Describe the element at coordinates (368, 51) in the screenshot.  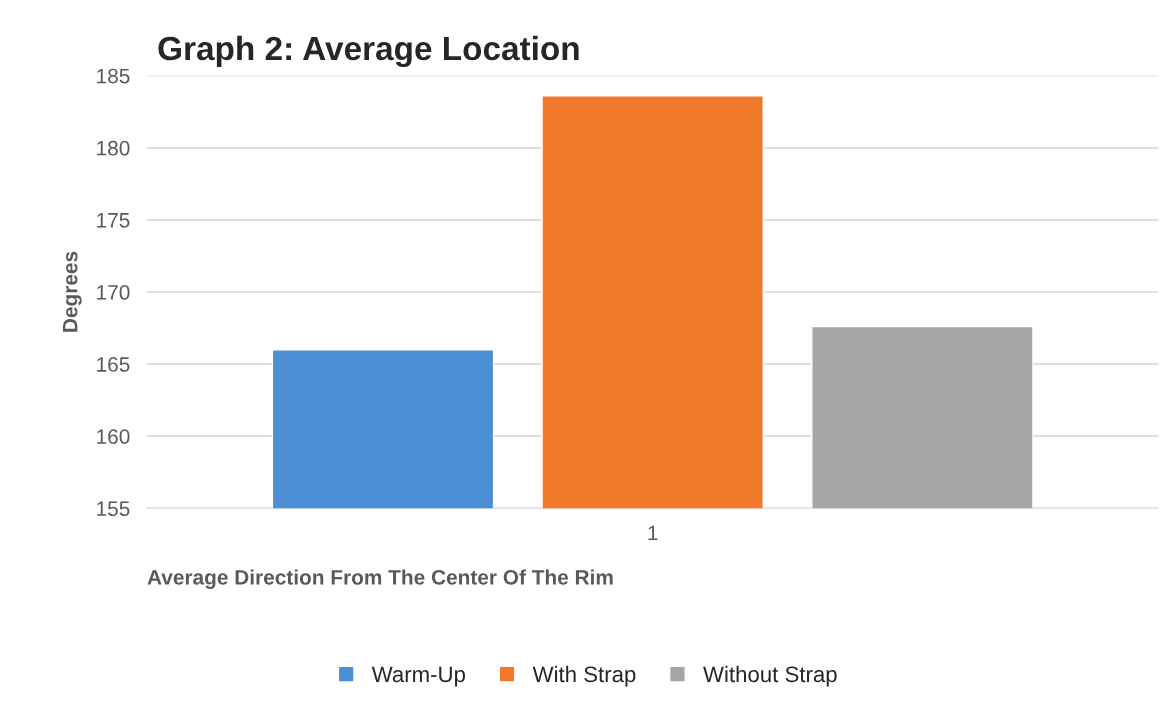
I see `chart-title: Graph 2: Average Location` at that location.